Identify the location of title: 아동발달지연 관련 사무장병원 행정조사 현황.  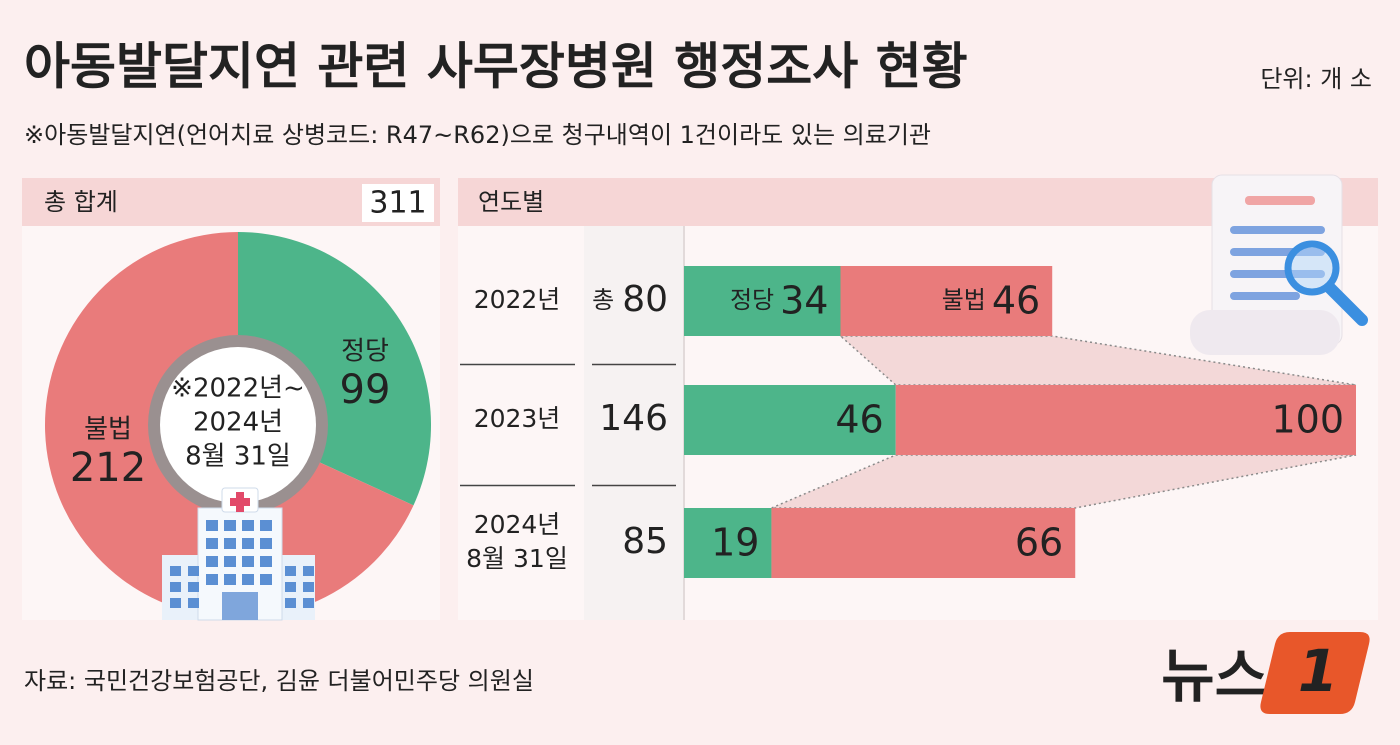
(496, 67).